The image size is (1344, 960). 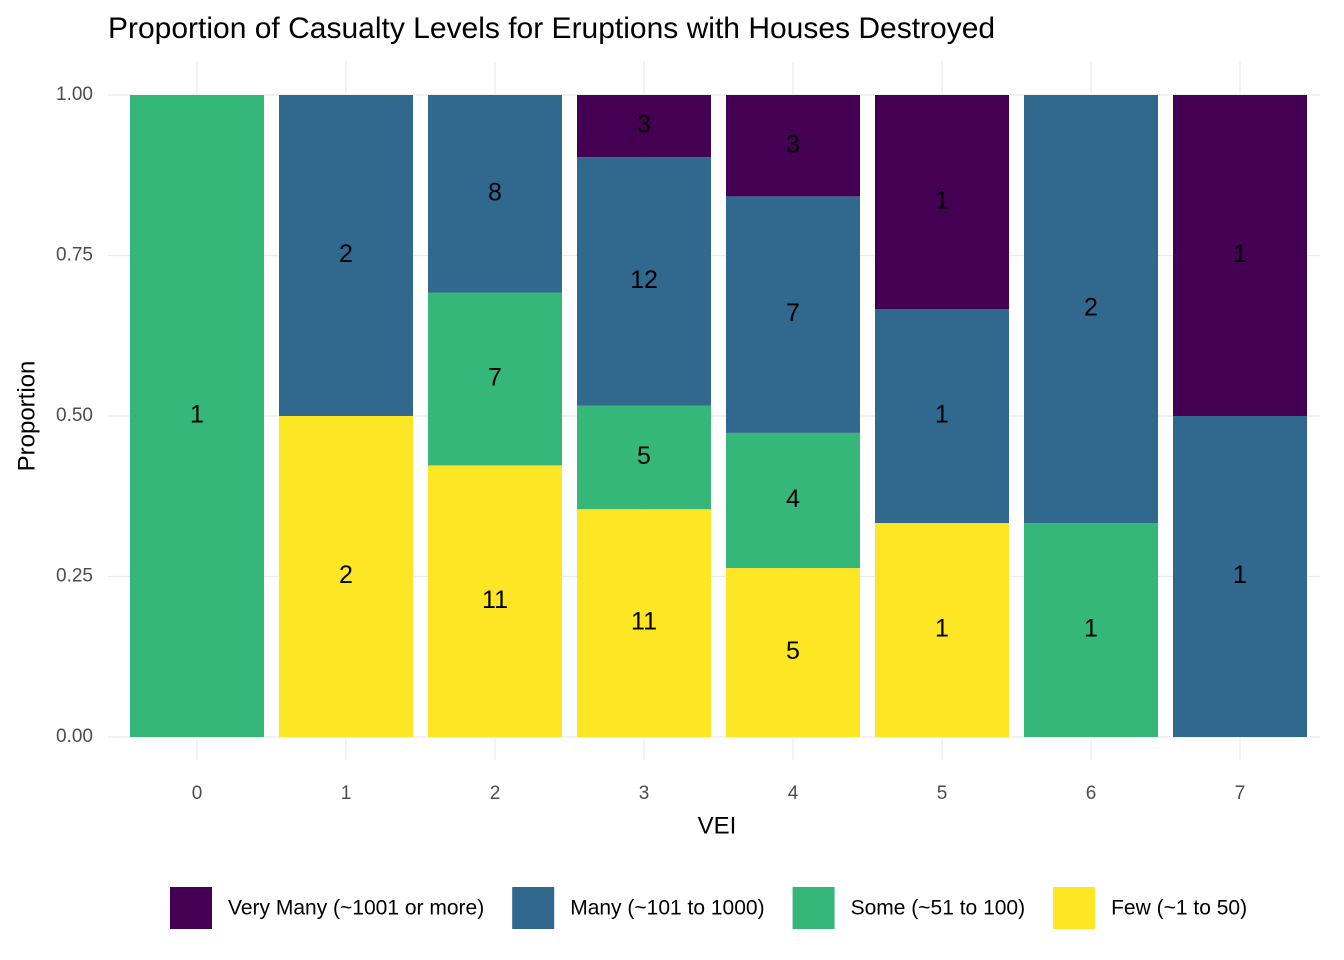 What do you see at coordinates (793, 793) in the screenshot?
I see `x-tick-label: 4` at bounding box center [793, 793].